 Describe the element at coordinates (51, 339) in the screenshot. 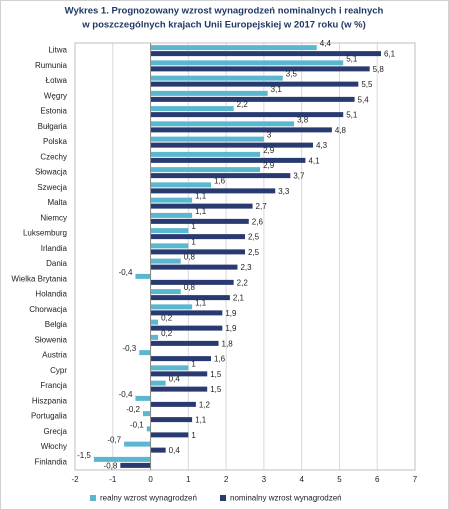

I see `y-tick-label: Słowenia` at that location.